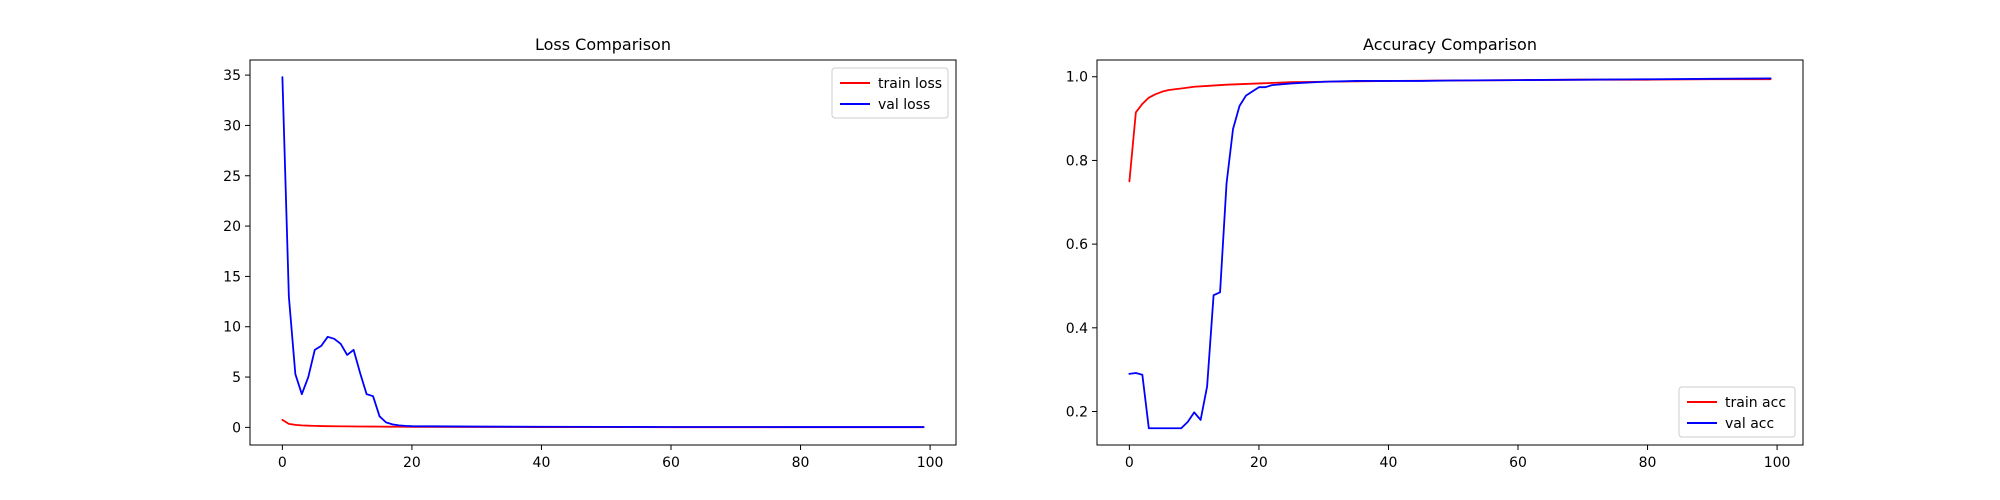  What do you see at coordinates (232, 177) in the screenshot?
I see `y-tick-label: 25` at bounding box center [232, 177].